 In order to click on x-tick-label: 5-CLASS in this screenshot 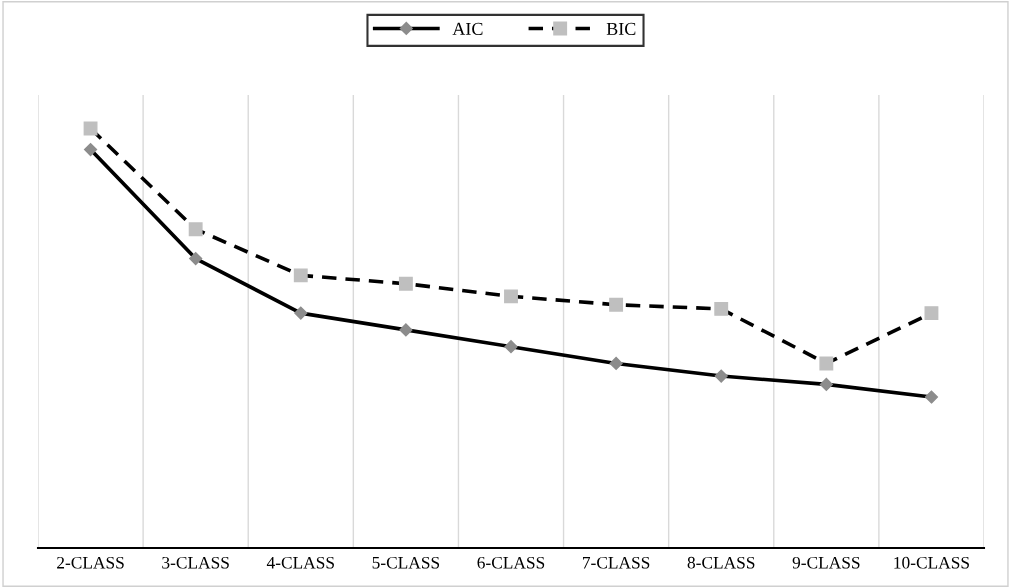, I will do `click(406, 562)`.